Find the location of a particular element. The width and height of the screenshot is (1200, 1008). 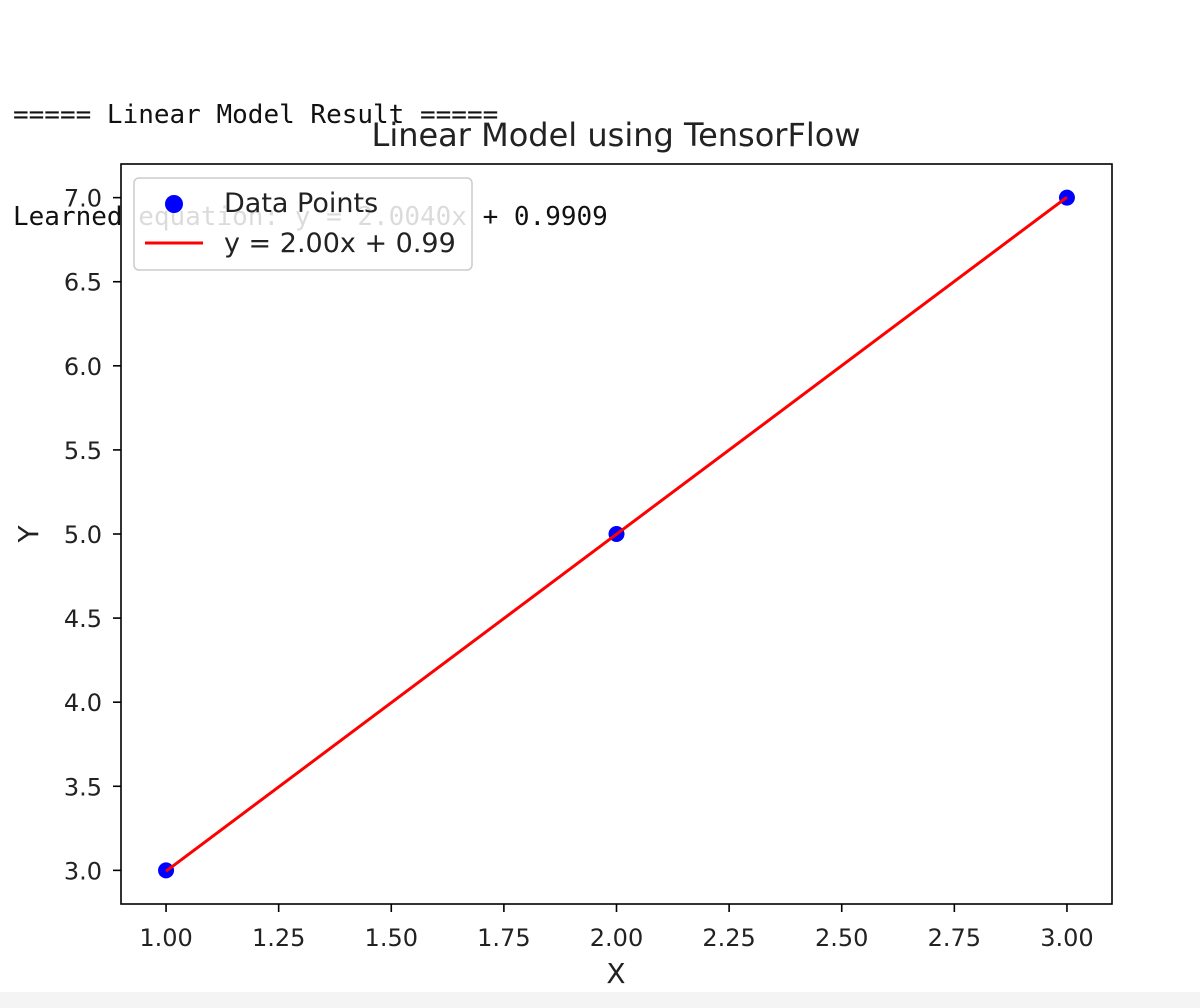

chart-title: Linear Model using TensorFlow is located at coordinates (615, 135).